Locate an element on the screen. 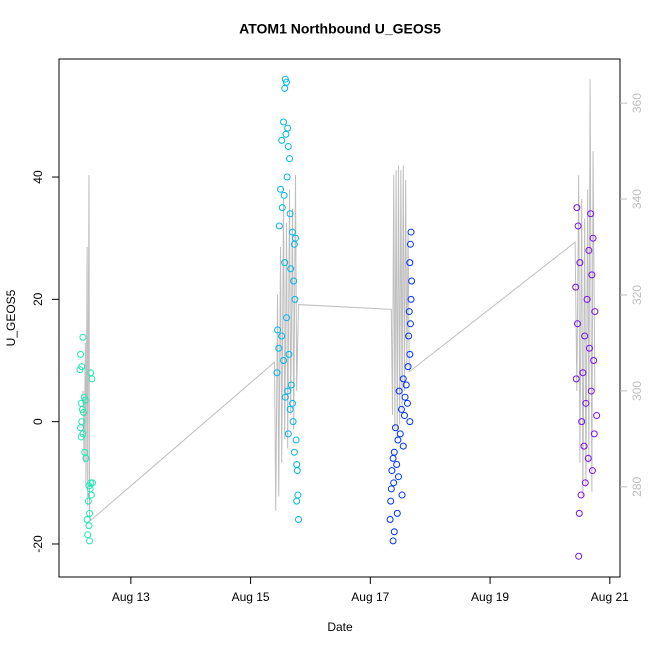 This screenshot has width=650, height=650. y2-tick-label: 360 is located at coordinates (637, 103).